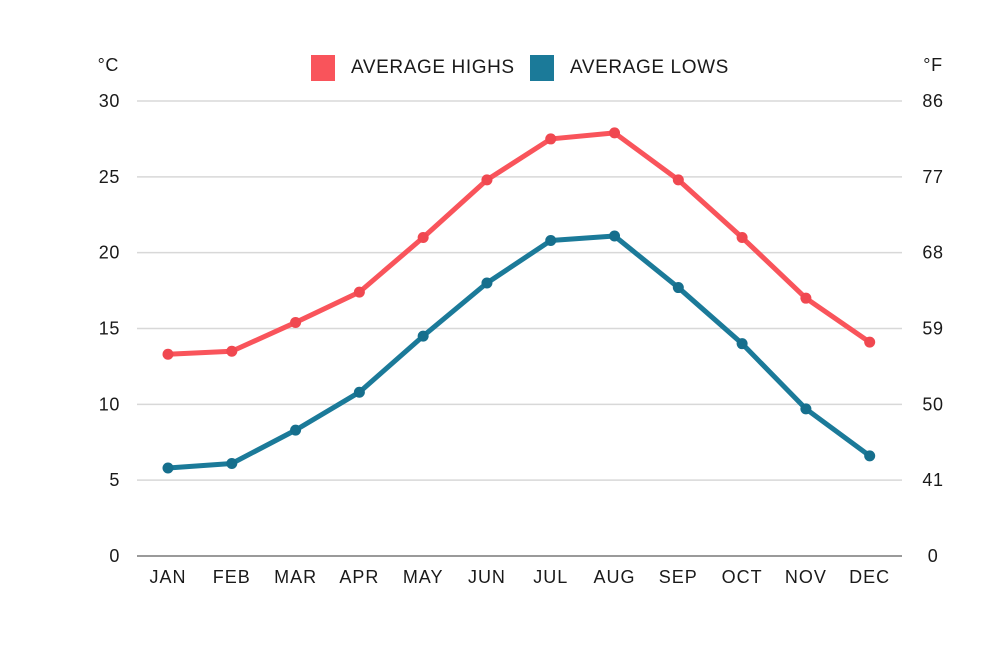 The width and height of the screenshot is (1000, 666). I want to click on average-lows-point-oct, so click(742, 344).